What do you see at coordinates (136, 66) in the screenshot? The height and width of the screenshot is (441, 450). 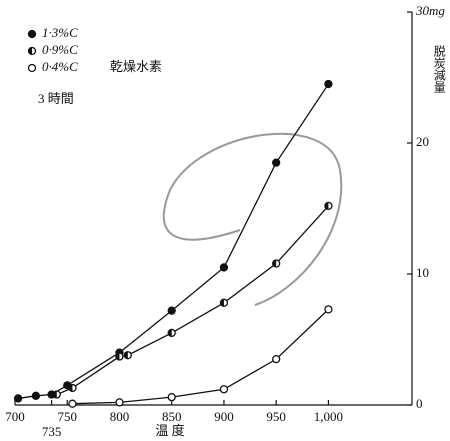 I see `annotation: 乾燥水素` at bounding box center [136, 66].